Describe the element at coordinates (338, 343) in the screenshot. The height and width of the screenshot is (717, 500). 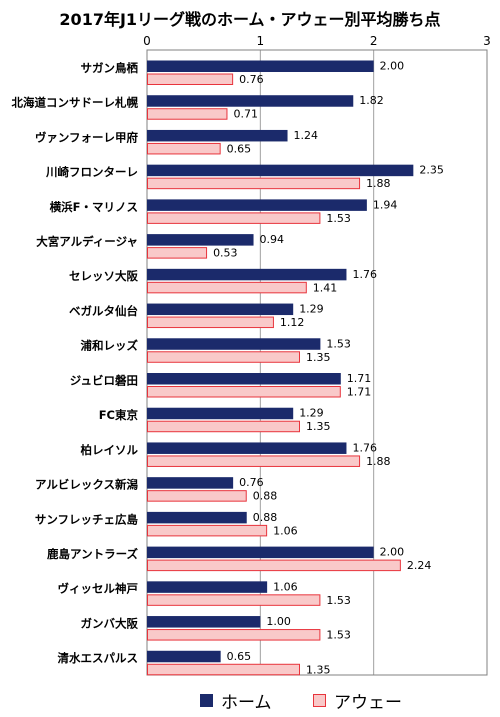
I see `data-label-home: 1.53` at that location.